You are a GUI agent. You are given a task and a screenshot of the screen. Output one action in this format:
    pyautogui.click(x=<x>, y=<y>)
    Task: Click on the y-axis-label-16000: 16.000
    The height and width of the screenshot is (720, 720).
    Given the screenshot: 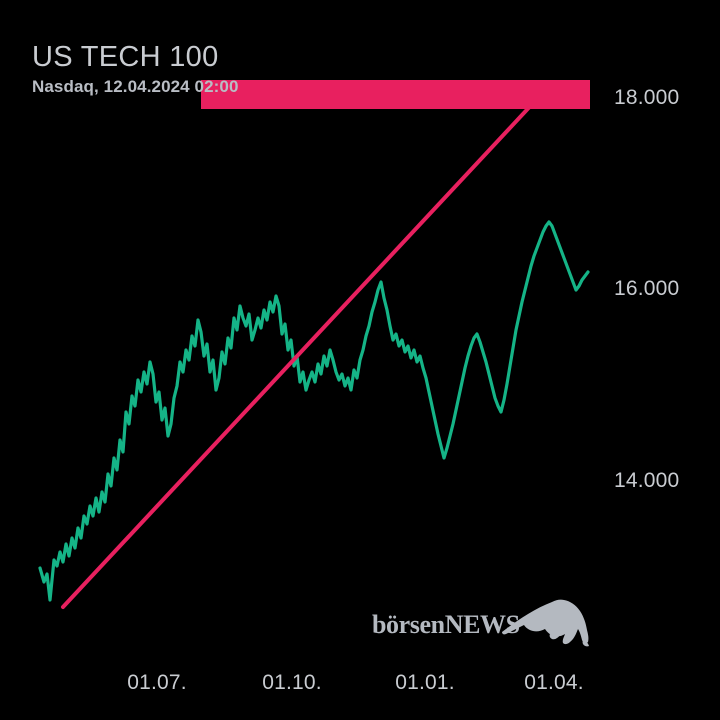 What is the action you would take?
    pyautogui.click(x=647, y=288)
    